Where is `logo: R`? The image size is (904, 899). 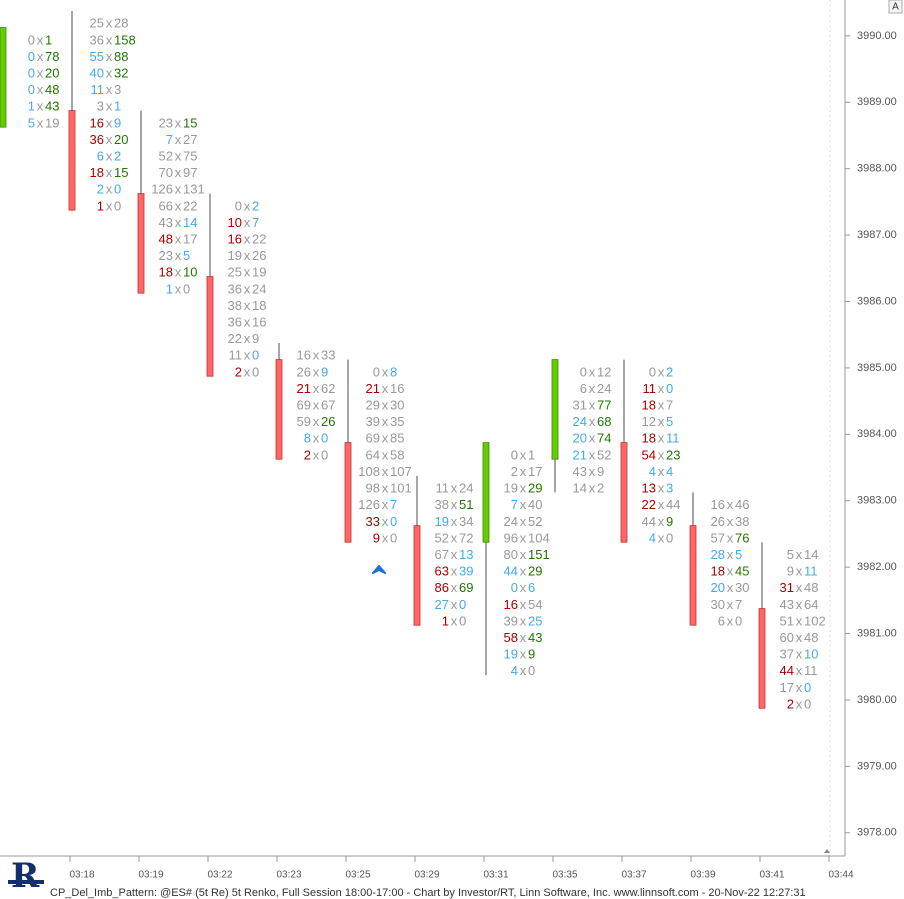 logo: R is located at coordinates (26, 876).